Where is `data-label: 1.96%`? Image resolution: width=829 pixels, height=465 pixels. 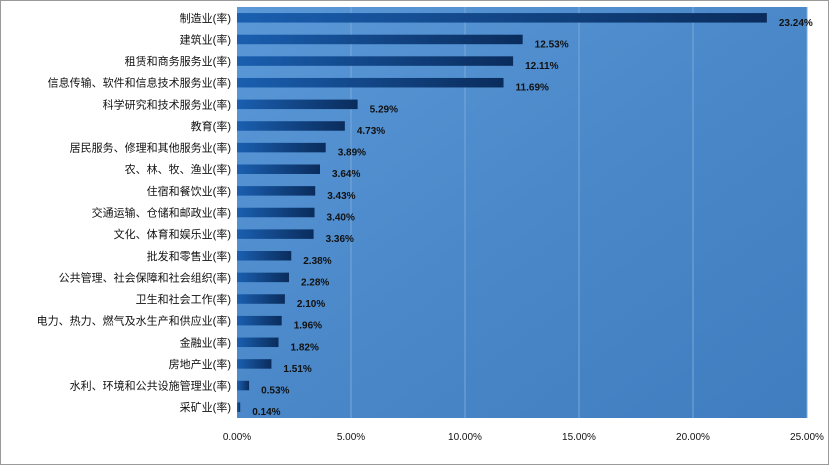 data-label: 1.96% is located at coordinates (308, 326).